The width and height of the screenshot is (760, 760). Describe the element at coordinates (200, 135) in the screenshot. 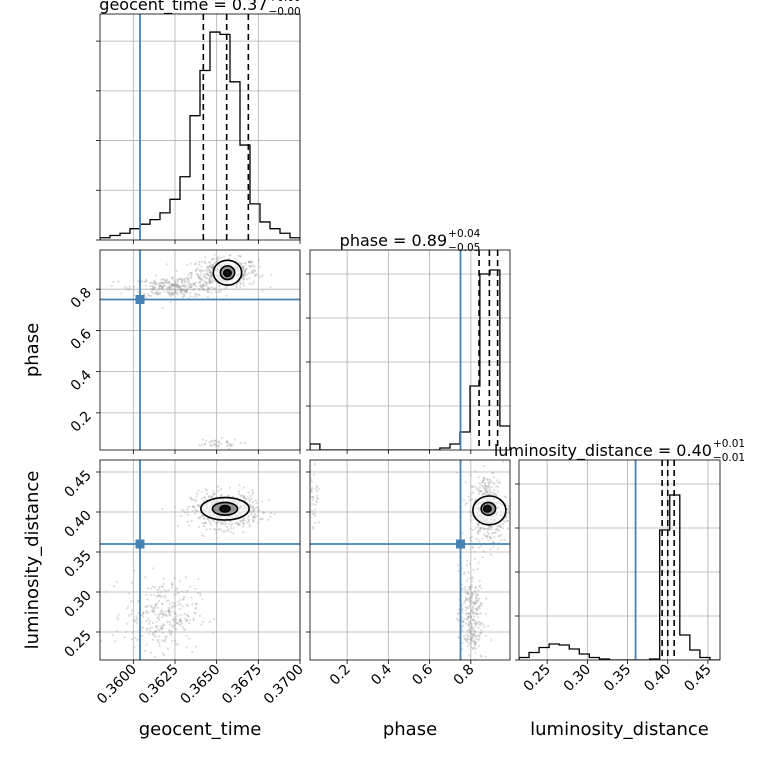

I see `histogram-geocent_time` at that location.